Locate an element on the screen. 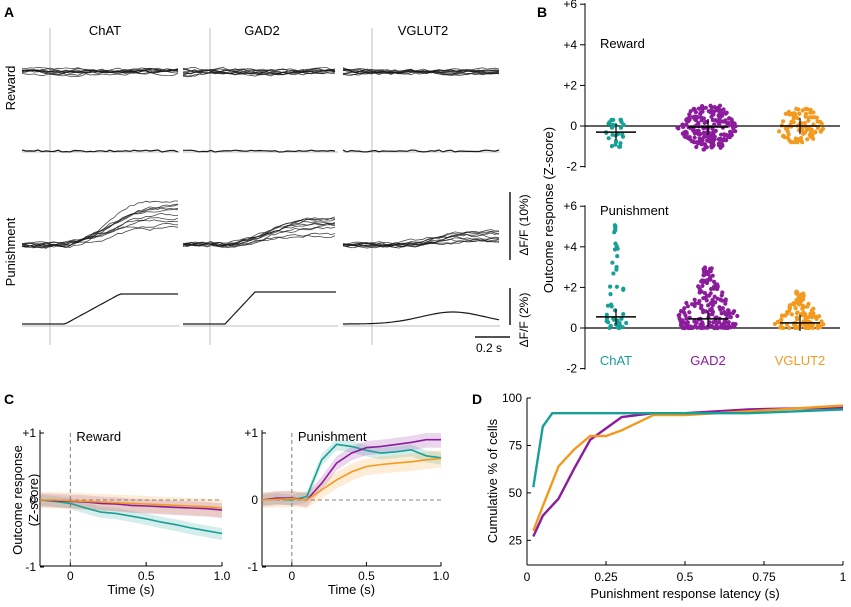  c-sem-band is located at coordinates (351, 472).